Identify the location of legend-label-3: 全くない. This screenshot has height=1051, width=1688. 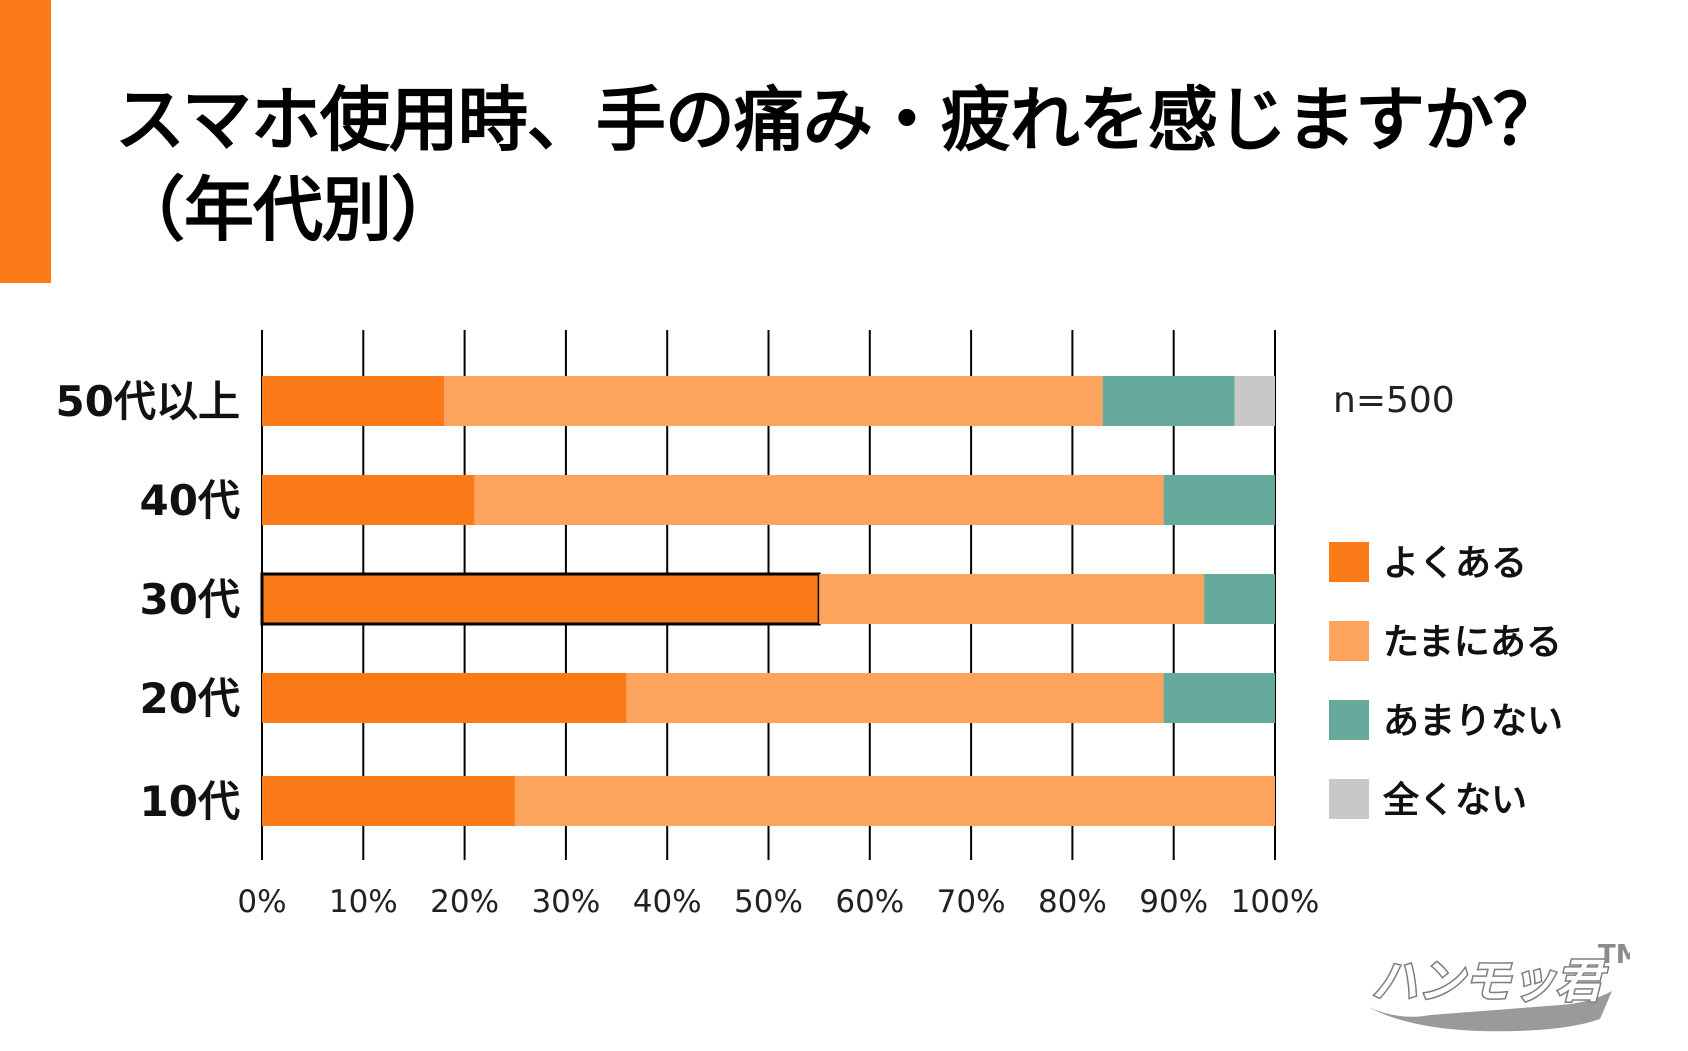
(1454, 800).